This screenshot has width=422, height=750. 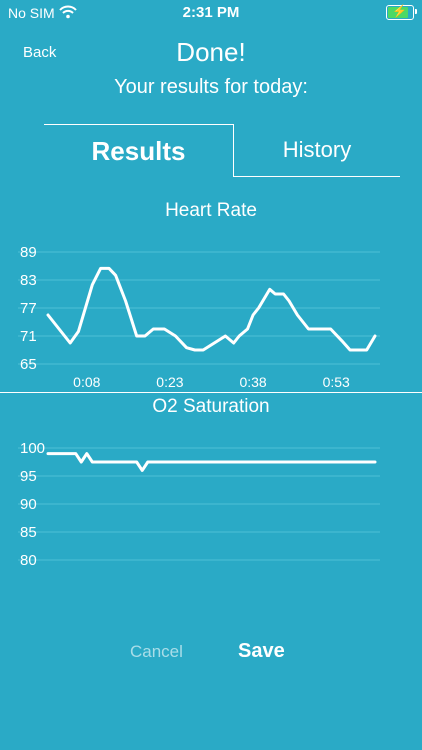 I want to click on carrier-label: No SIM, so click(x=31, y=13).